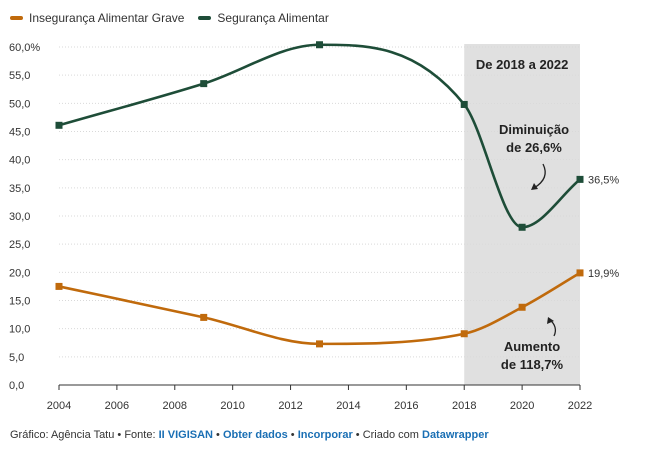 Image resolution: width=663 pixels, height=459 pixels. Describe the element at coordinates (255, 435) in the screenshot. I see `get-data-link: Obter dados` at that location.